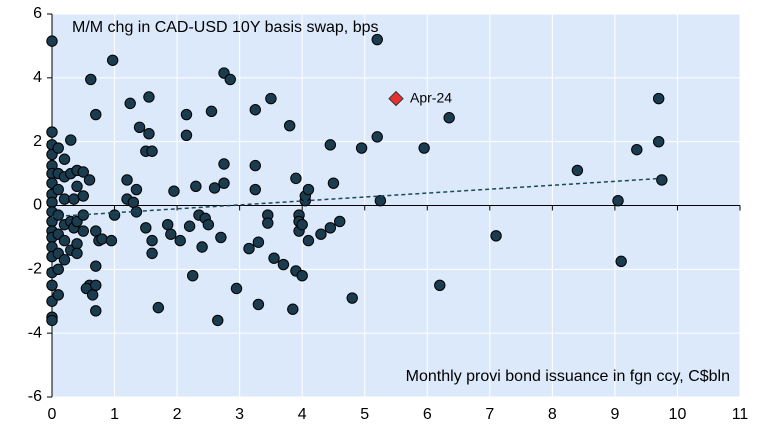 Image resolution: width=774 pixels, height=433 pixels. What do you see at coordinates (35, 269) in the screenshot?
I see `y-tick-label: -2` at bounding box center [35, 269].